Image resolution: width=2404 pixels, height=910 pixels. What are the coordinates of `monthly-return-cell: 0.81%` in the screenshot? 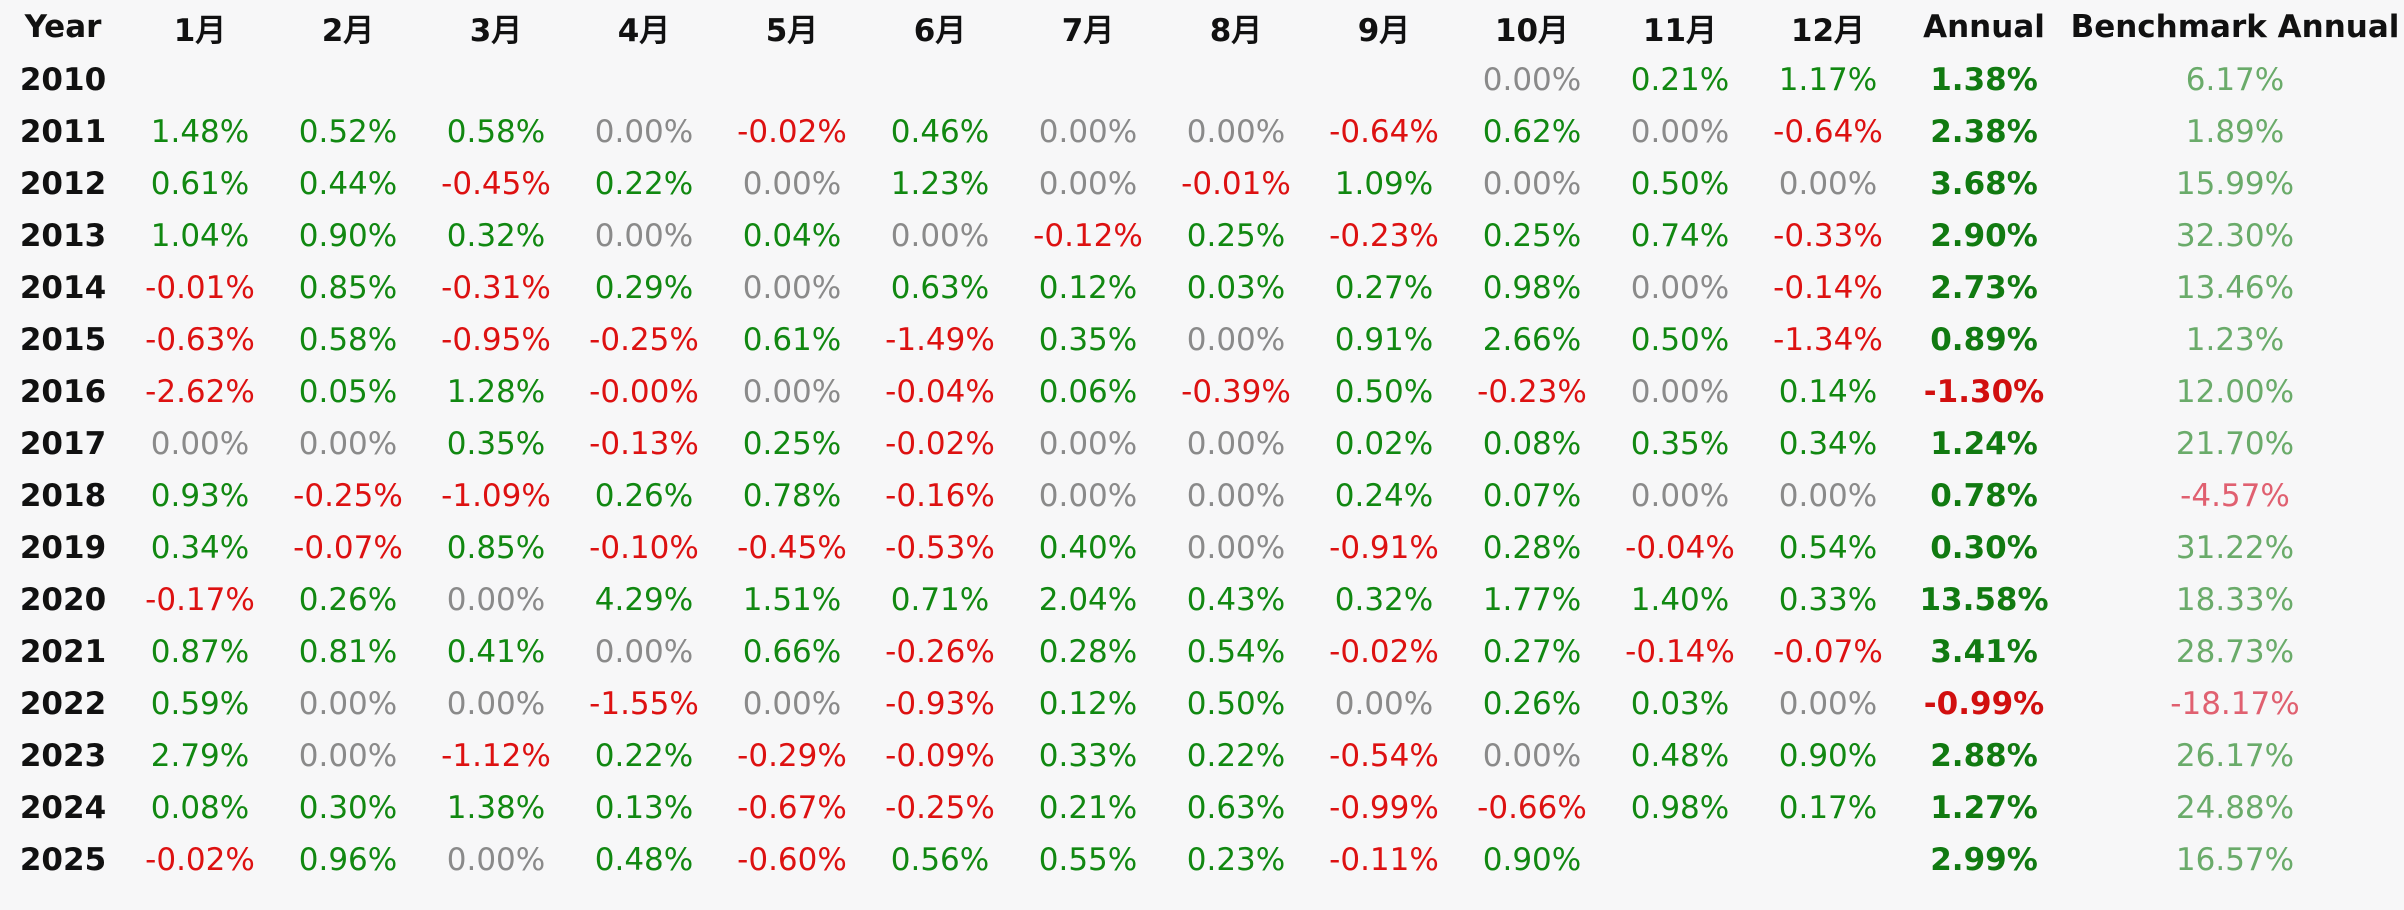 It's located at (348, 652).